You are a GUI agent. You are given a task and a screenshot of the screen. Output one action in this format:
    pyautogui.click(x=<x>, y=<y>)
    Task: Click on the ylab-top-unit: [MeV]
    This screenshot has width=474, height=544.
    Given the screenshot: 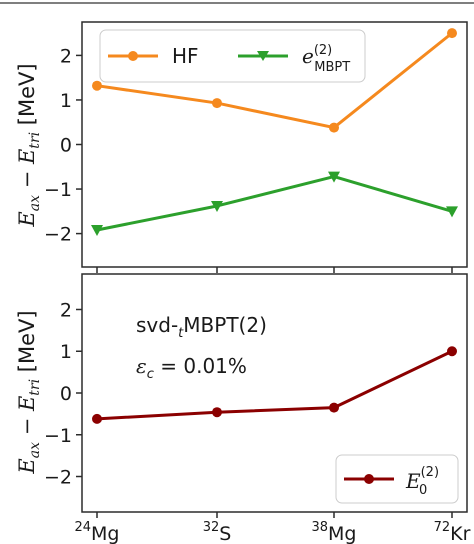 What is the action you would take?
    pyautogui.click(x=27, y=97)
    